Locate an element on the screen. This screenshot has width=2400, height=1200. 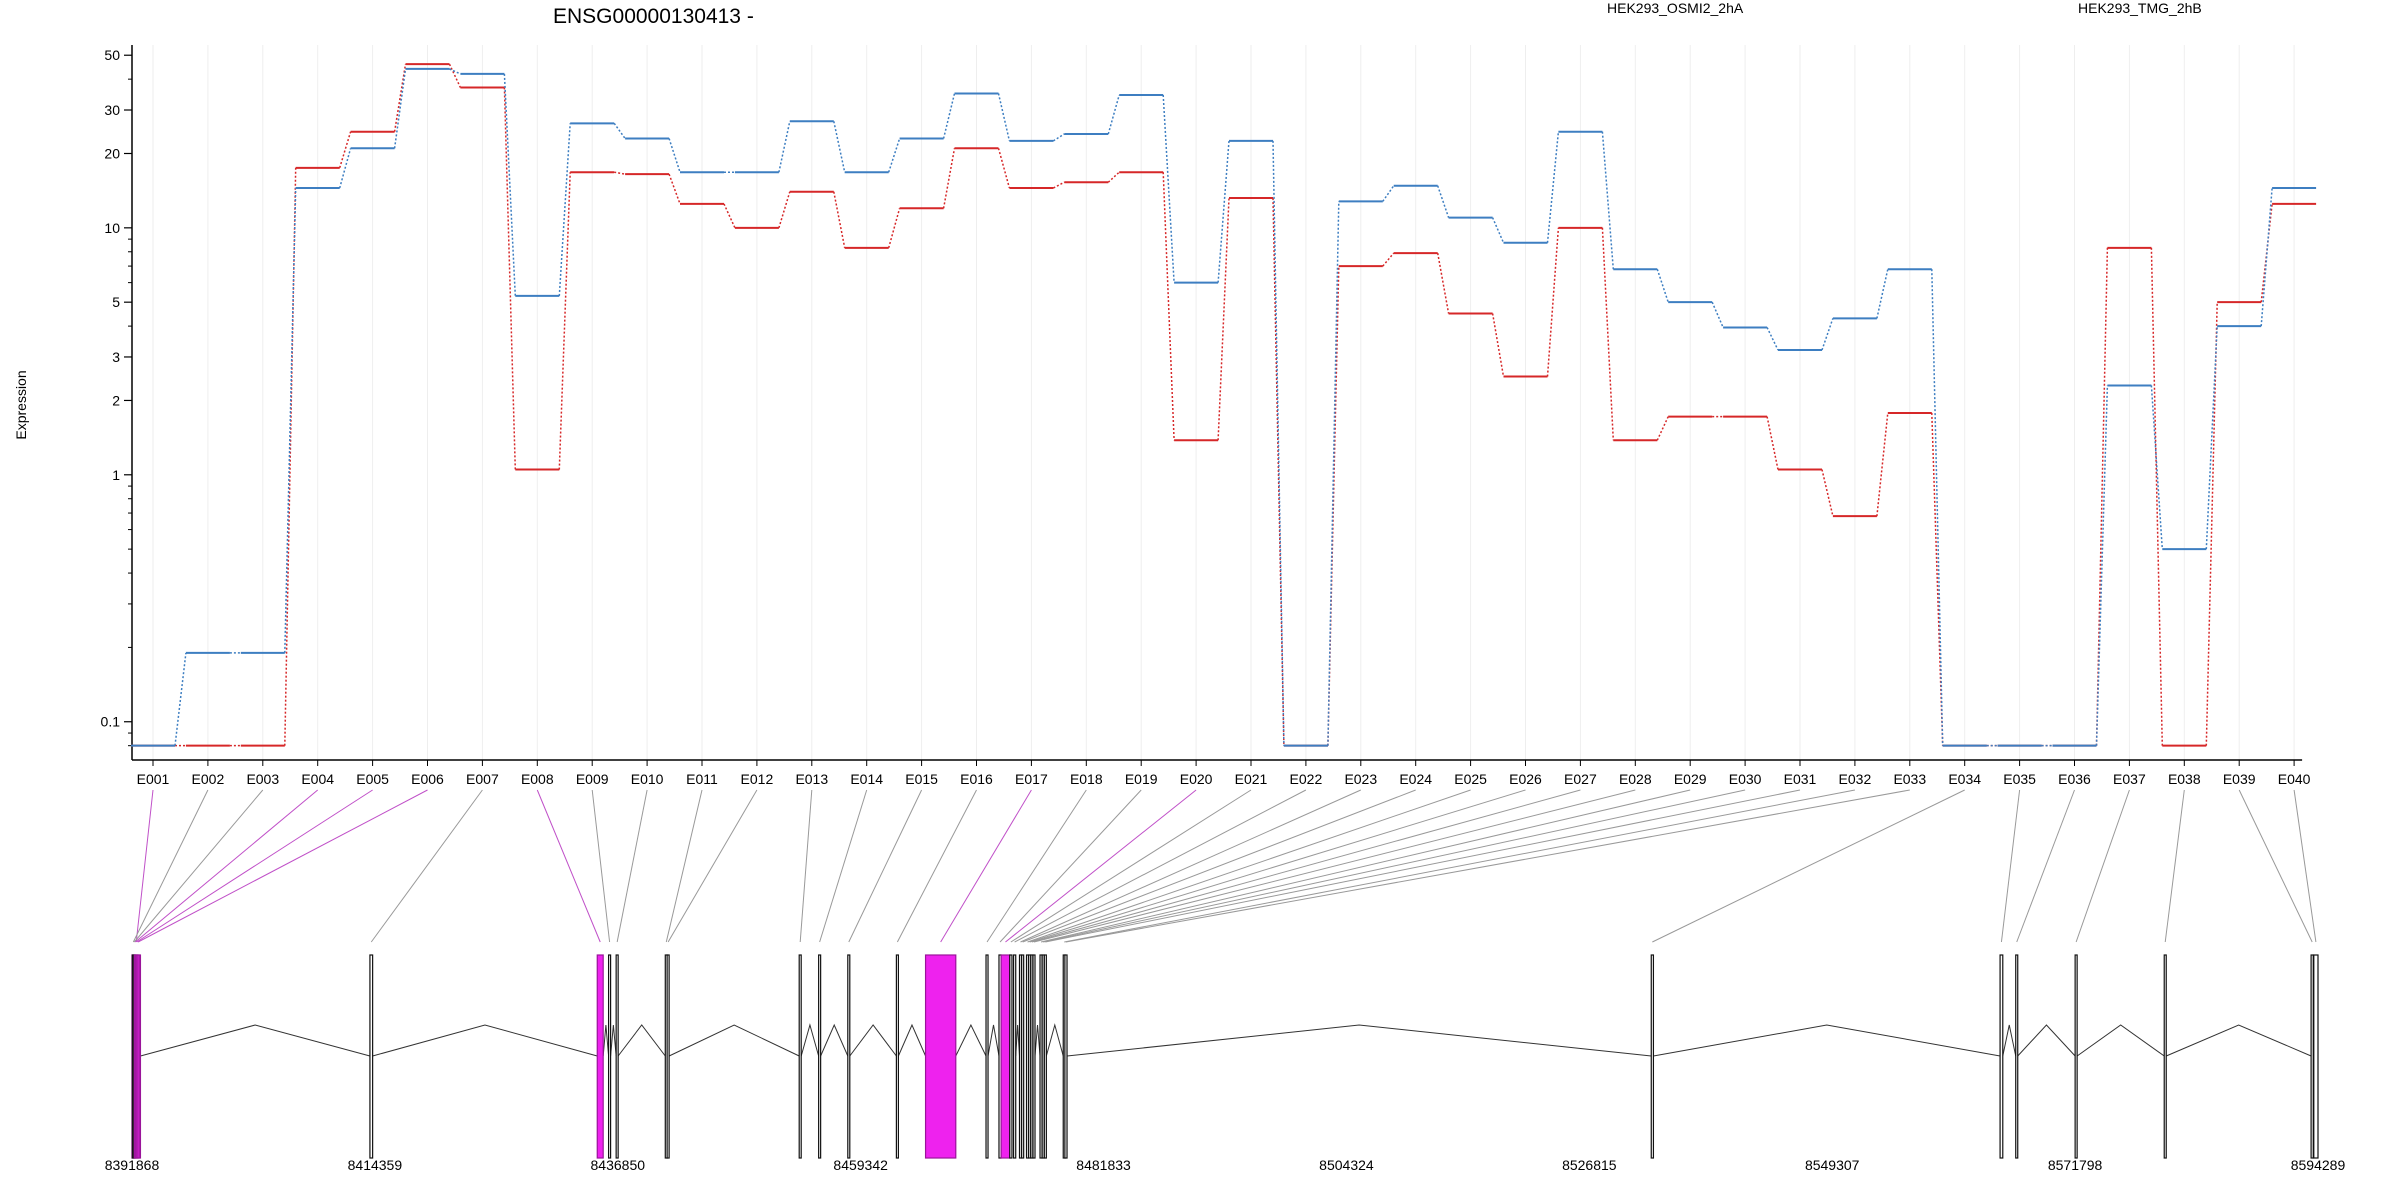
exon-E012 is located at coordinates (668, 1056).